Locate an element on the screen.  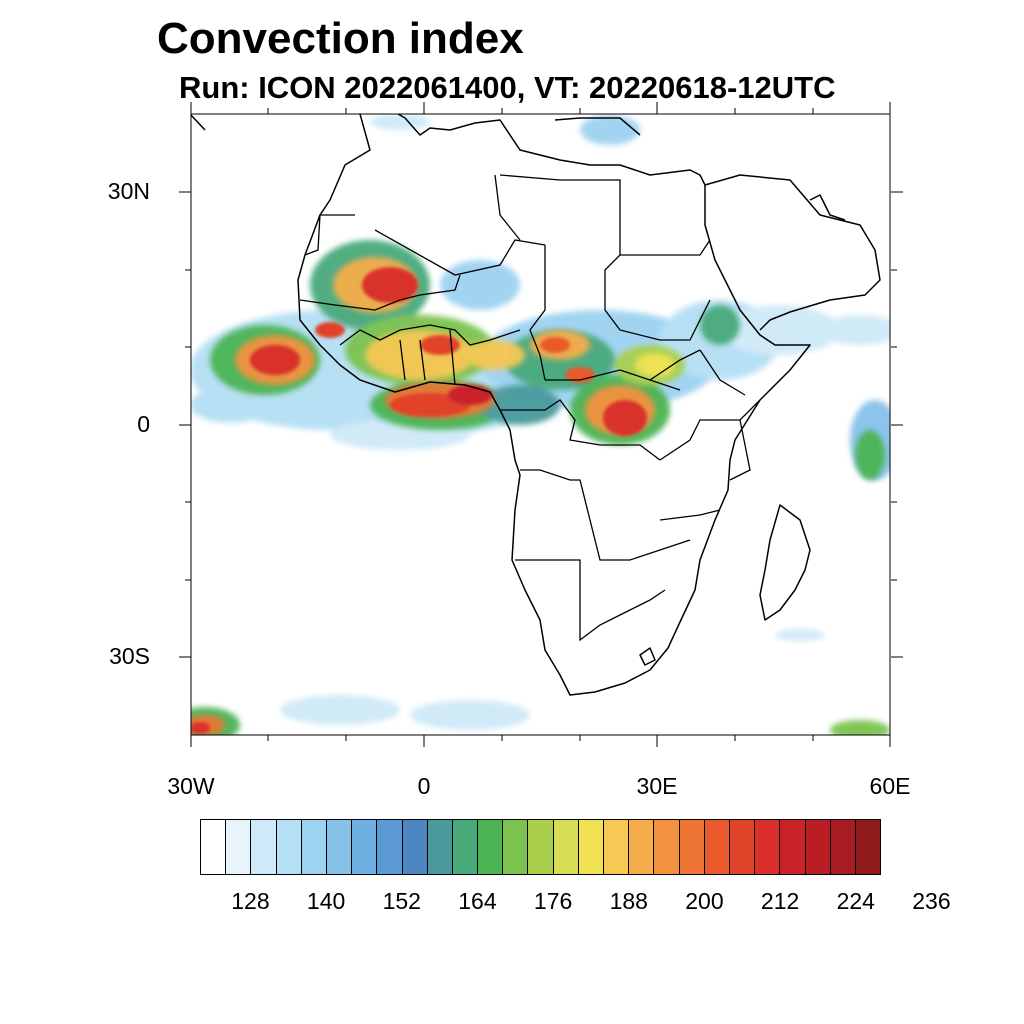
colorbar-label: 164 is located at coordinates (477, 901).